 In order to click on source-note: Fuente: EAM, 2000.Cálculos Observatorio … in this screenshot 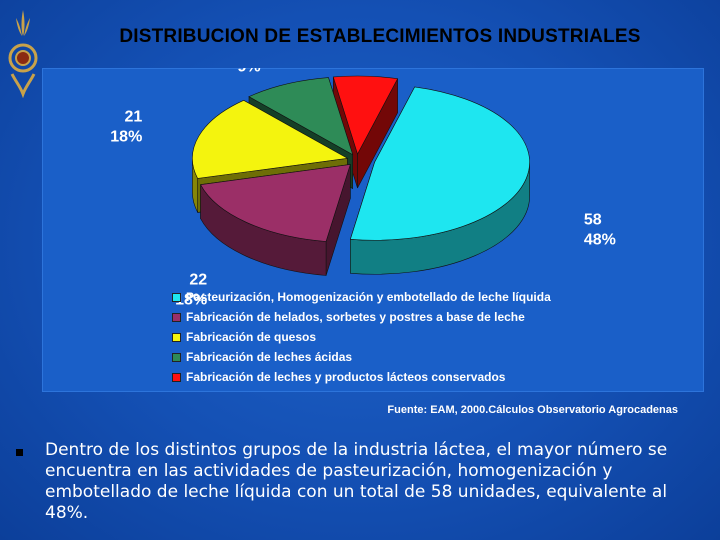, I will do `click(532, 410)`.